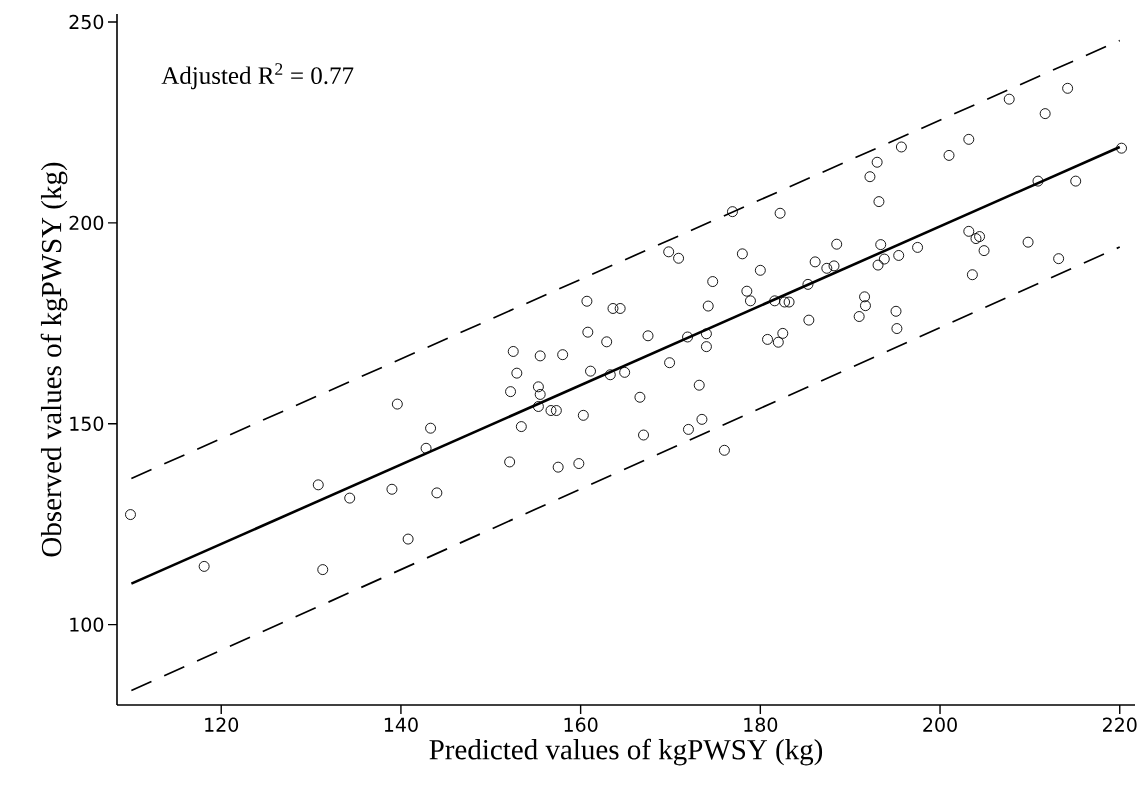 The width and height of the screenshot is (1146, 798). Describe the element at coordinates (86, 22) in the screenshot. I see `y-tick-label: 250` at that location.